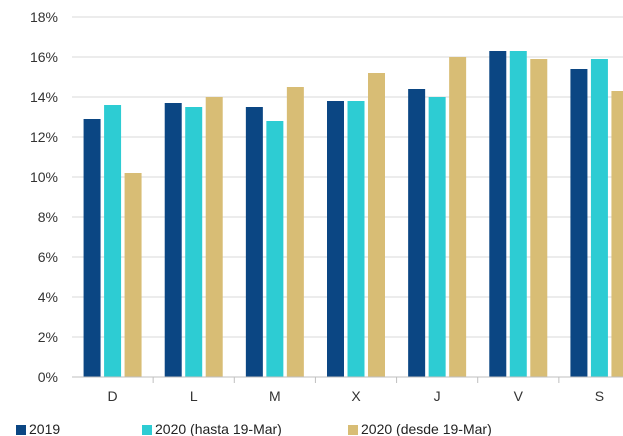 This screenshot has height=436, width=623. What do you see at coordinates (48, 217) in the screenshot?
I see `y-tick-label: 8%` at bounding box center [48, 217].